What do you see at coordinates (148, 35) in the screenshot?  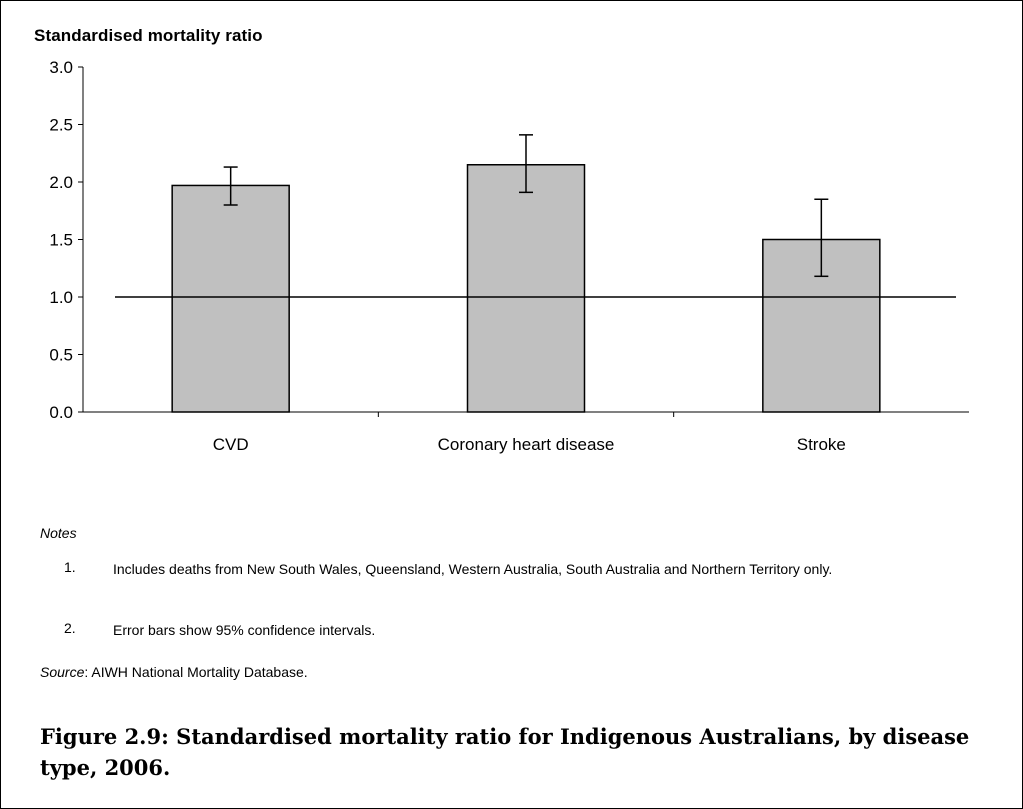 I see `y-axis-title: Standardised mortality ratio` at bounding box center [148, 35].